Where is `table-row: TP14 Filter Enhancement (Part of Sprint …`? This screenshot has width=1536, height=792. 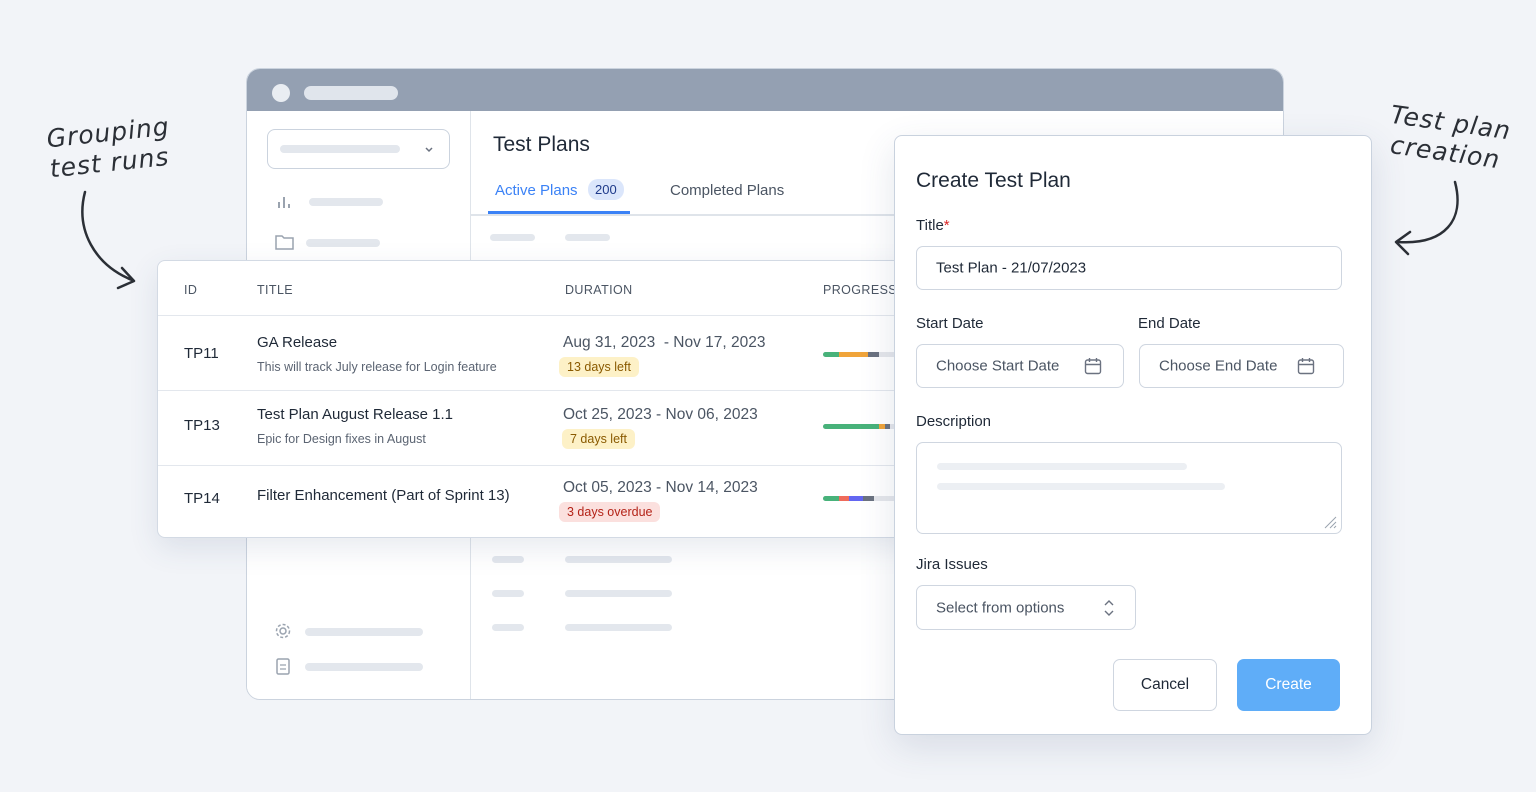 table-row: TP14 Filter Enhancement (Part of Sprint … is located at coordinates (537, 501).